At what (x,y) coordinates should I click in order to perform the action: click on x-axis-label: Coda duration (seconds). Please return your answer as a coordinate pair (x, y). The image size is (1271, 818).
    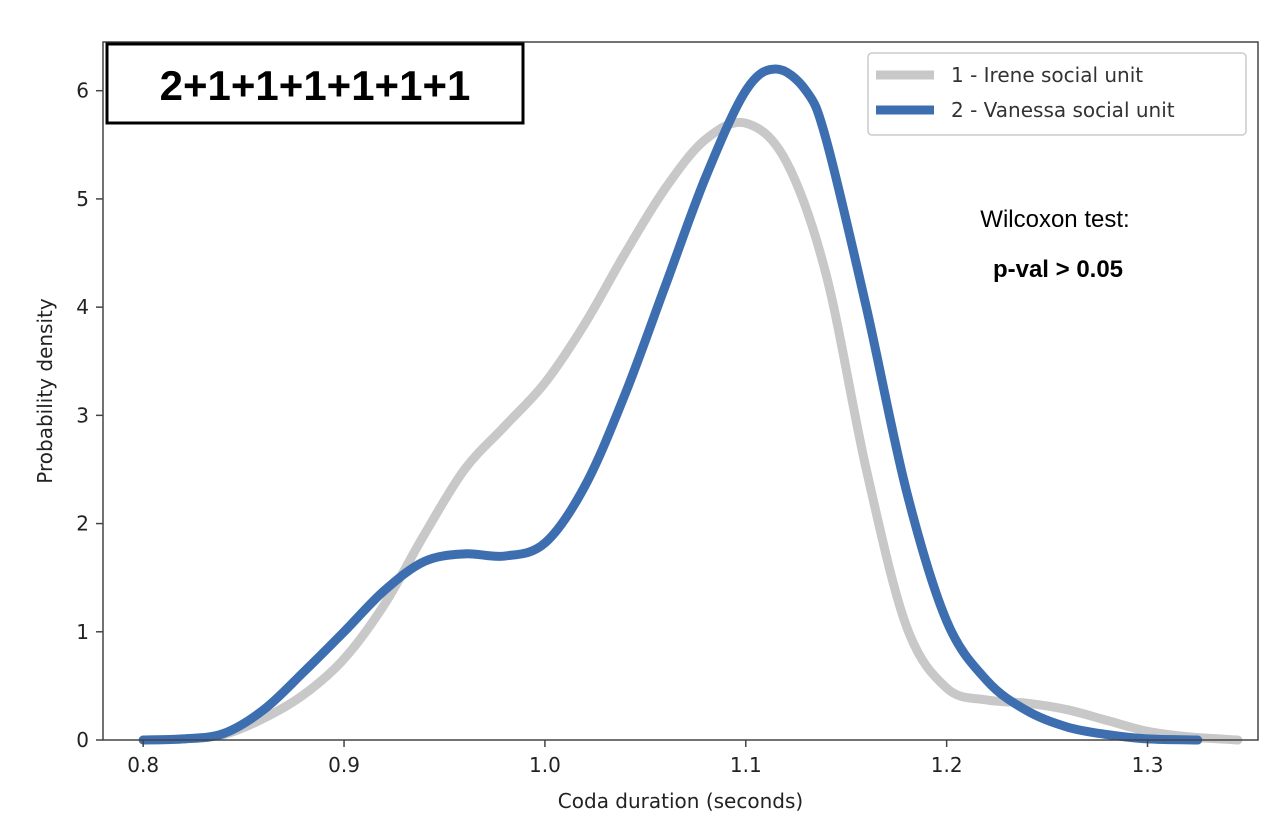
    Looking at the image, I should click on (680, 801).